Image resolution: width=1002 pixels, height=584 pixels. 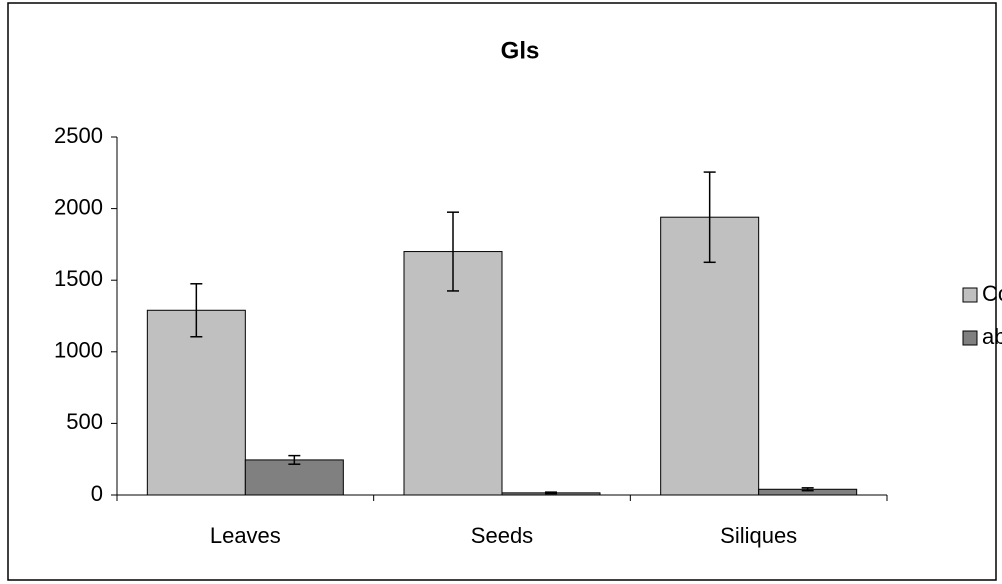 I want to click on y-tick-label: 0, so click(x=97, y=493).